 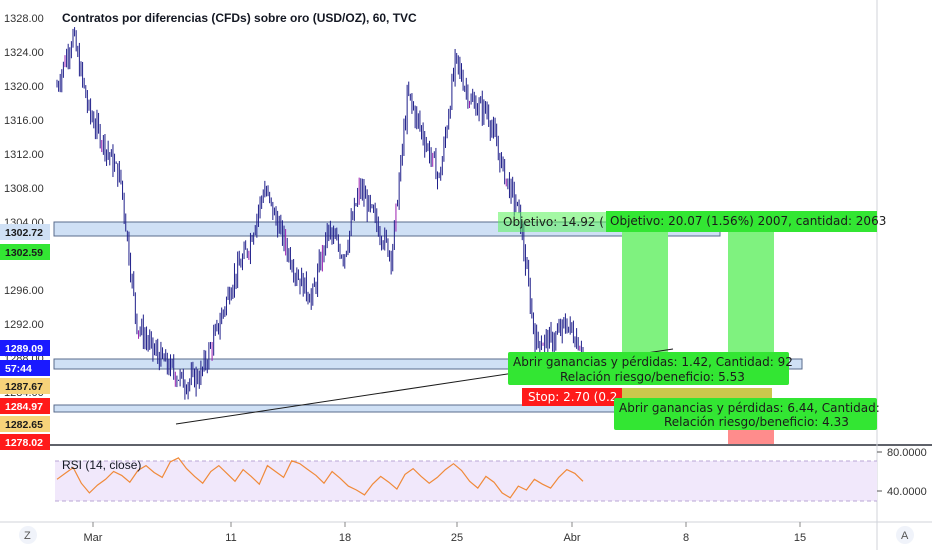 What do you see at coordinates (428, 364) in the screenshot?
I see `zone-middle` at bounding box center [428, 364].